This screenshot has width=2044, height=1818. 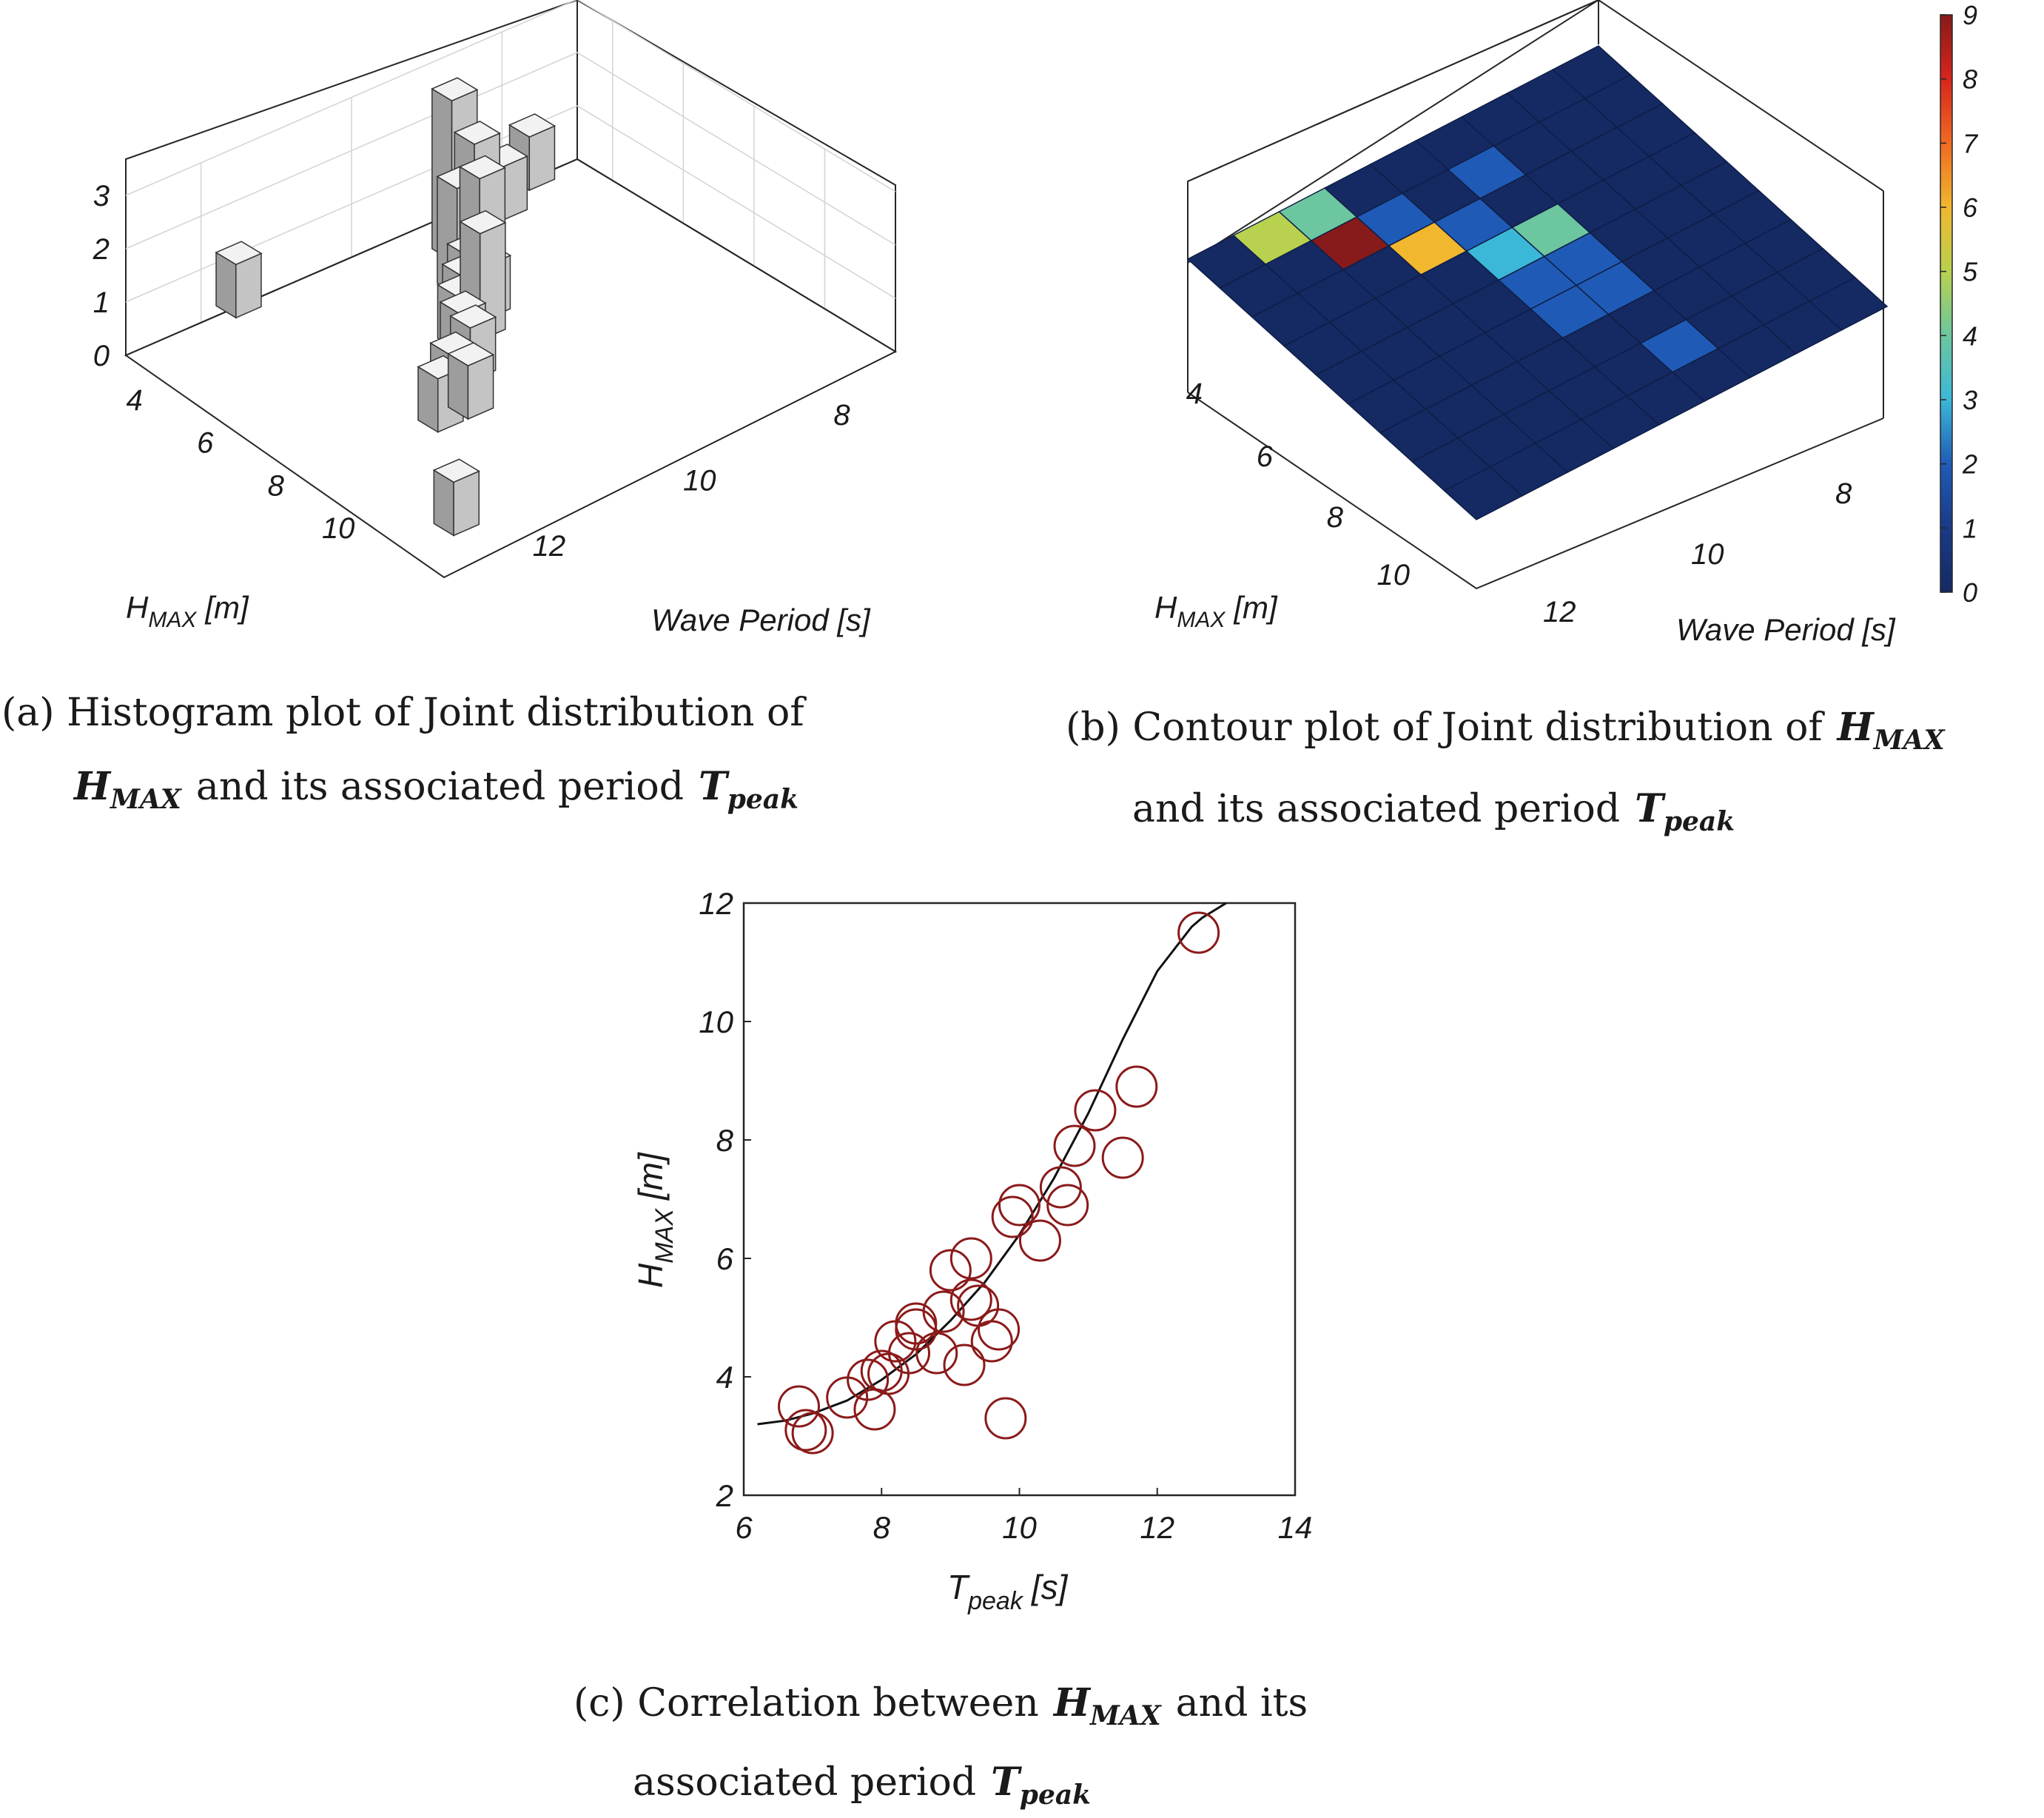 I want to click on y-tick-label: 6, so click(x=725, y=1258).